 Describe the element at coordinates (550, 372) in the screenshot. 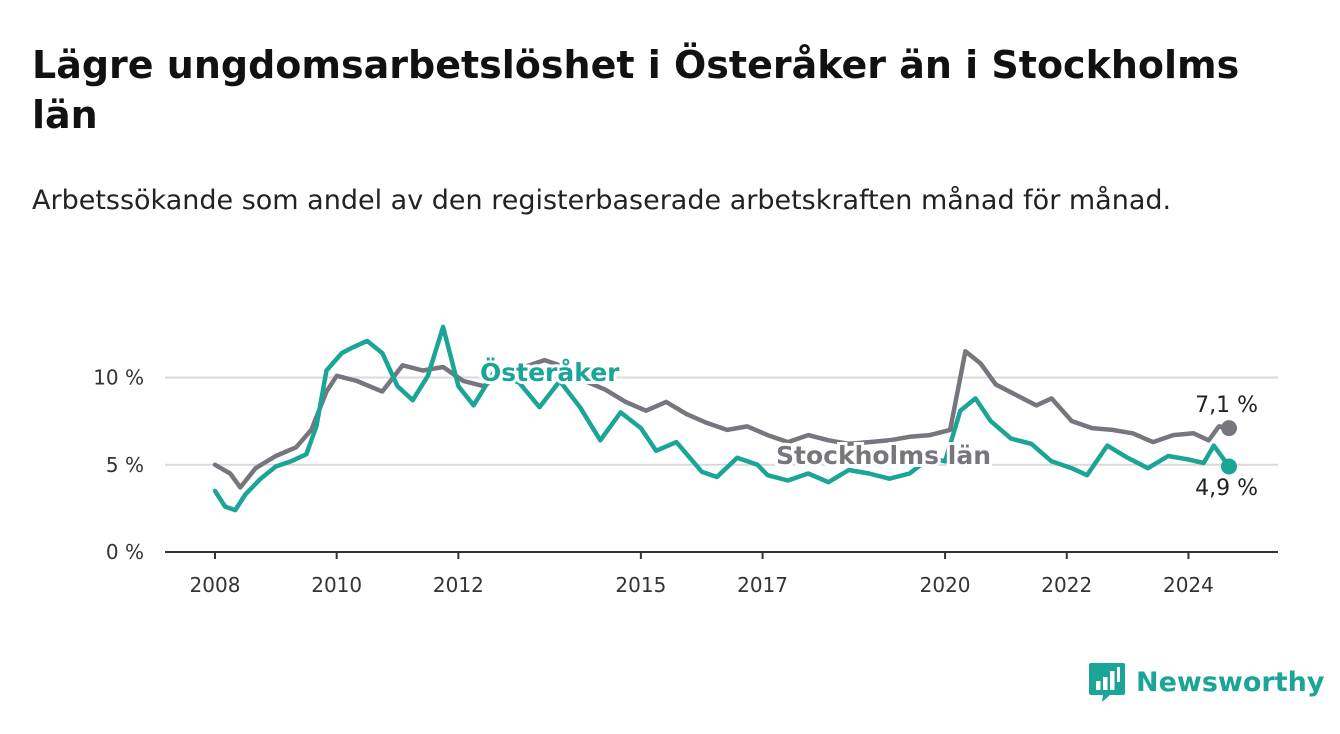

I see `series-label-osteraker: Österåker` at that location.